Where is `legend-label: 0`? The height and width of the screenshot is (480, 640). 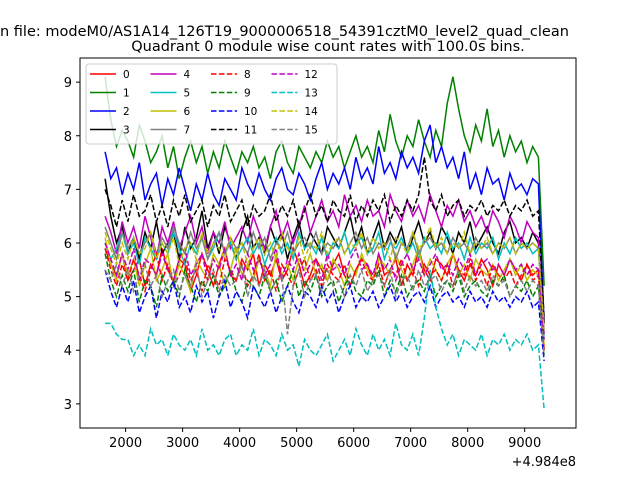
legend-label: 0 is located at coordinates (126, 75).